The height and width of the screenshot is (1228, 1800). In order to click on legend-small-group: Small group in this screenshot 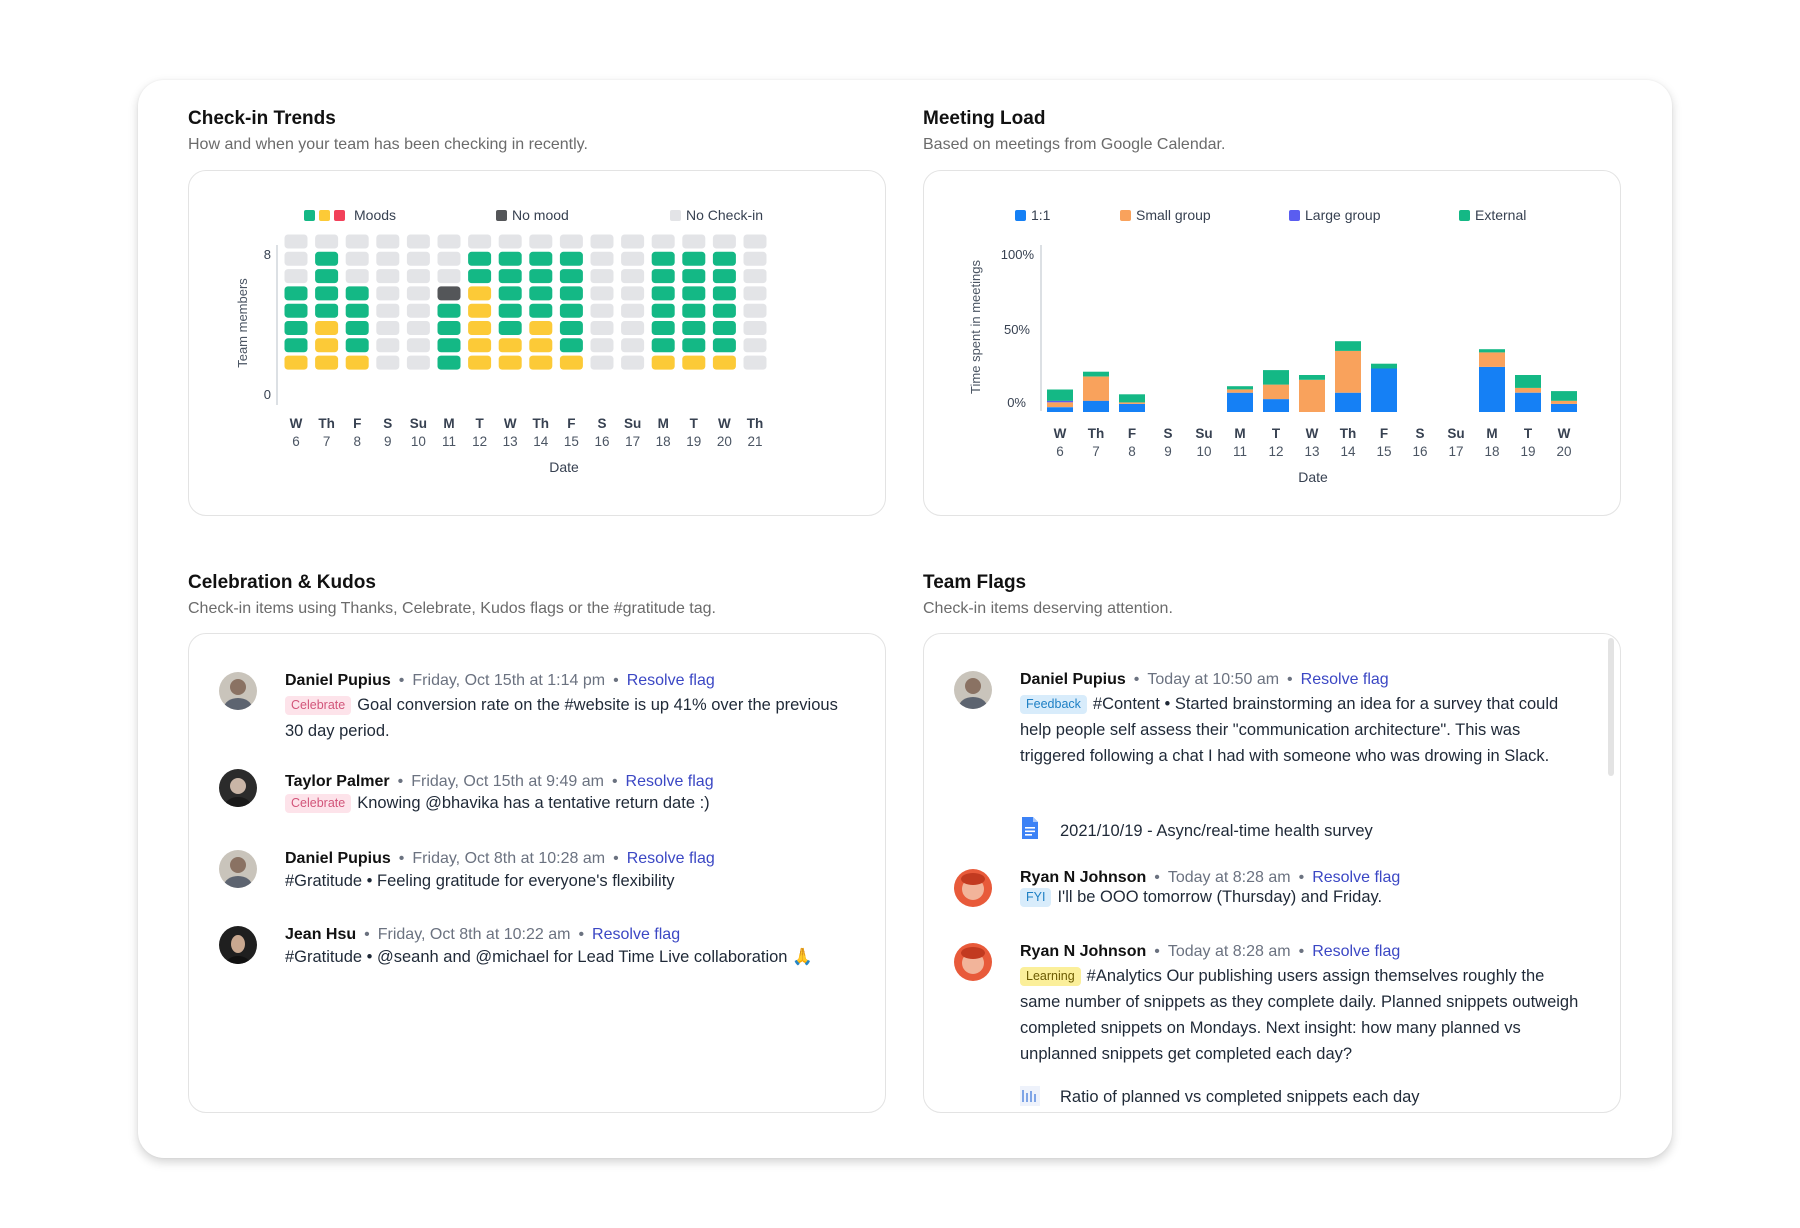, I will do `click(1173, 215)`.